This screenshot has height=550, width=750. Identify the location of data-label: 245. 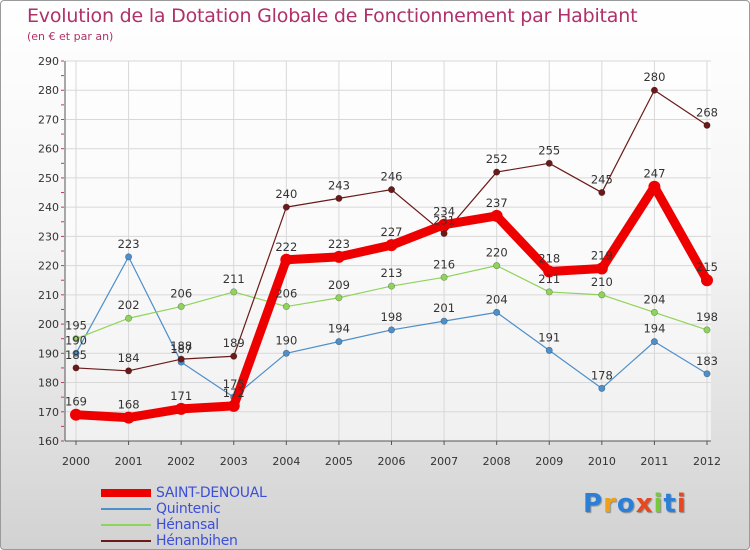
(602, 180).